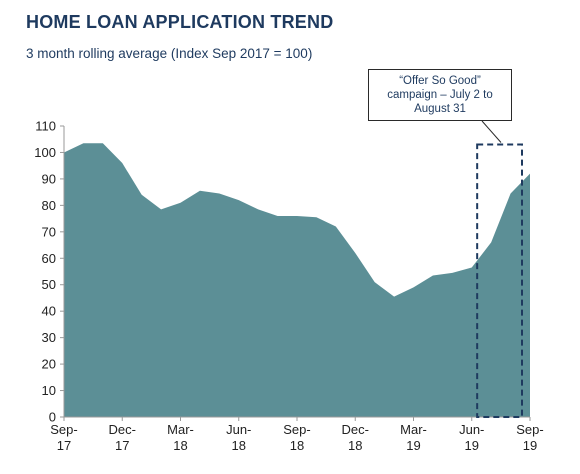 The width and height of the screenshot is (580, 474). Describe the element at coordinates (49, 205) in the screenshot. I see `y-tick-label: 80` at that location.